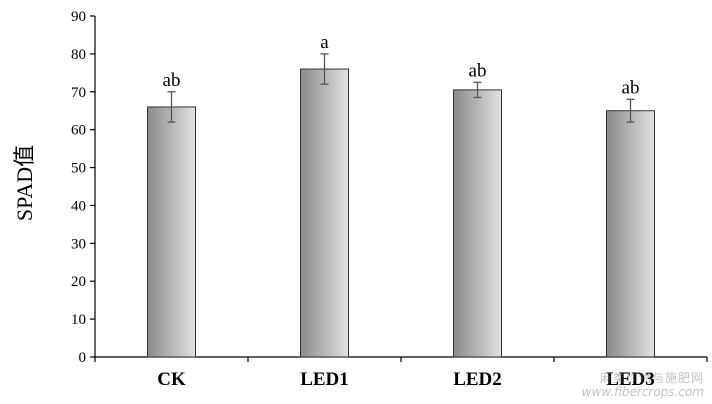 The height and width of the screenshot is (404, 712). What do you see at coordinates (78, 169) in the screenshot?
I see `y-tick-label: 50` at bounding box center [78, 169].